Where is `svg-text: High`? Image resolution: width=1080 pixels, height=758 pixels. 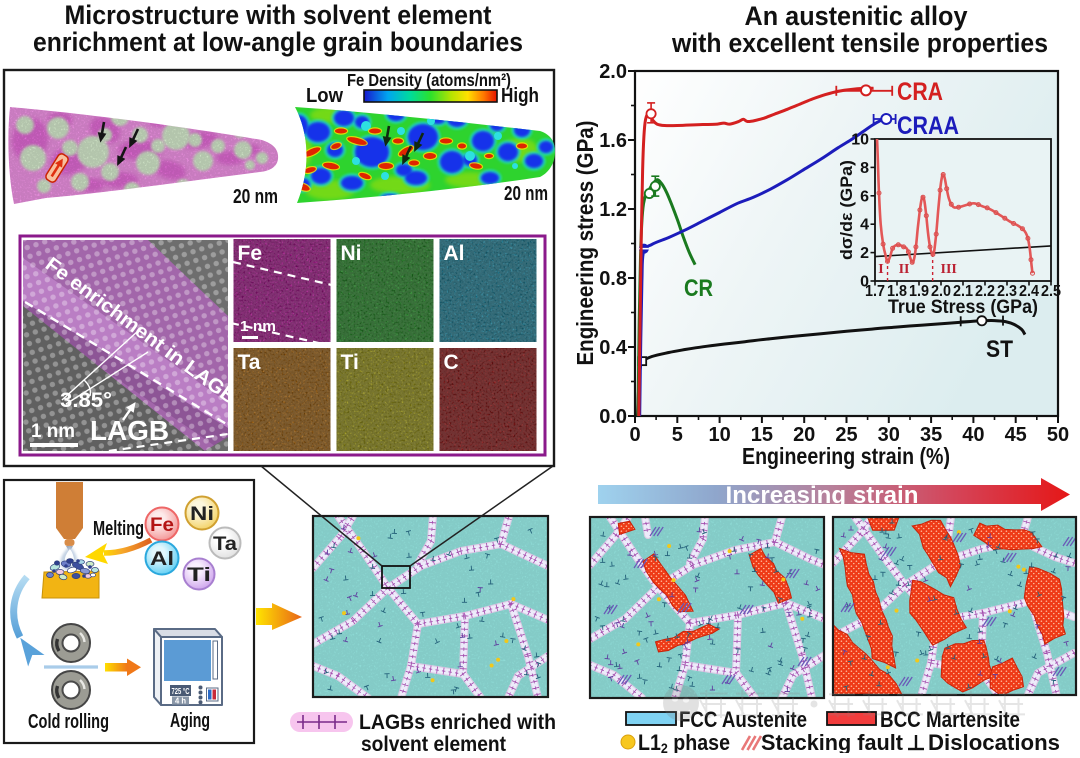 svg-text: High is located at coordinates (520, 96).